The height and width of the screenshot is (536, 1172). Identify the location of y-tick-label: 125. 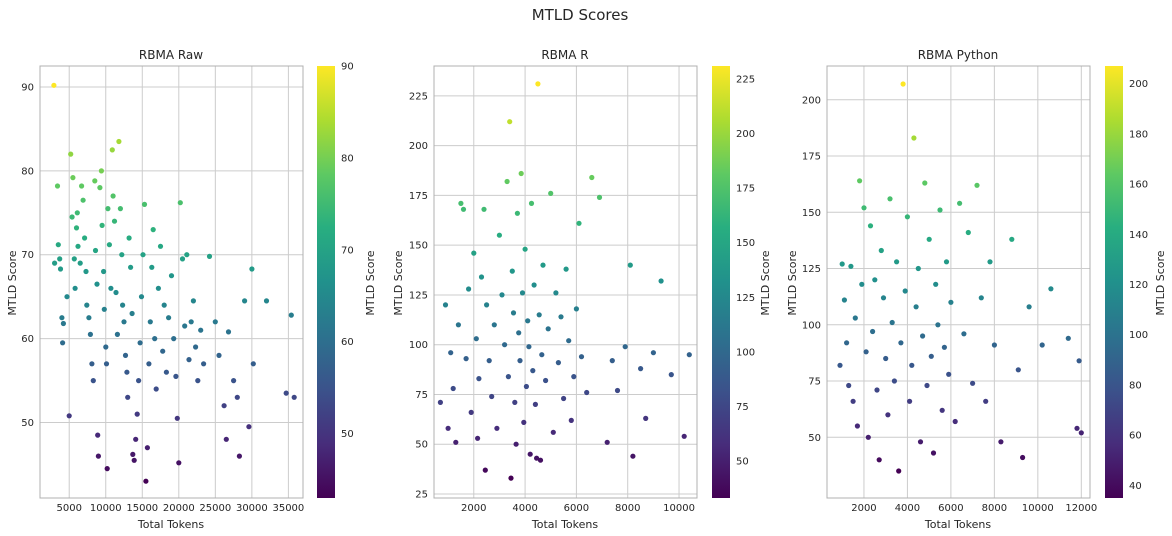
(418, 295).